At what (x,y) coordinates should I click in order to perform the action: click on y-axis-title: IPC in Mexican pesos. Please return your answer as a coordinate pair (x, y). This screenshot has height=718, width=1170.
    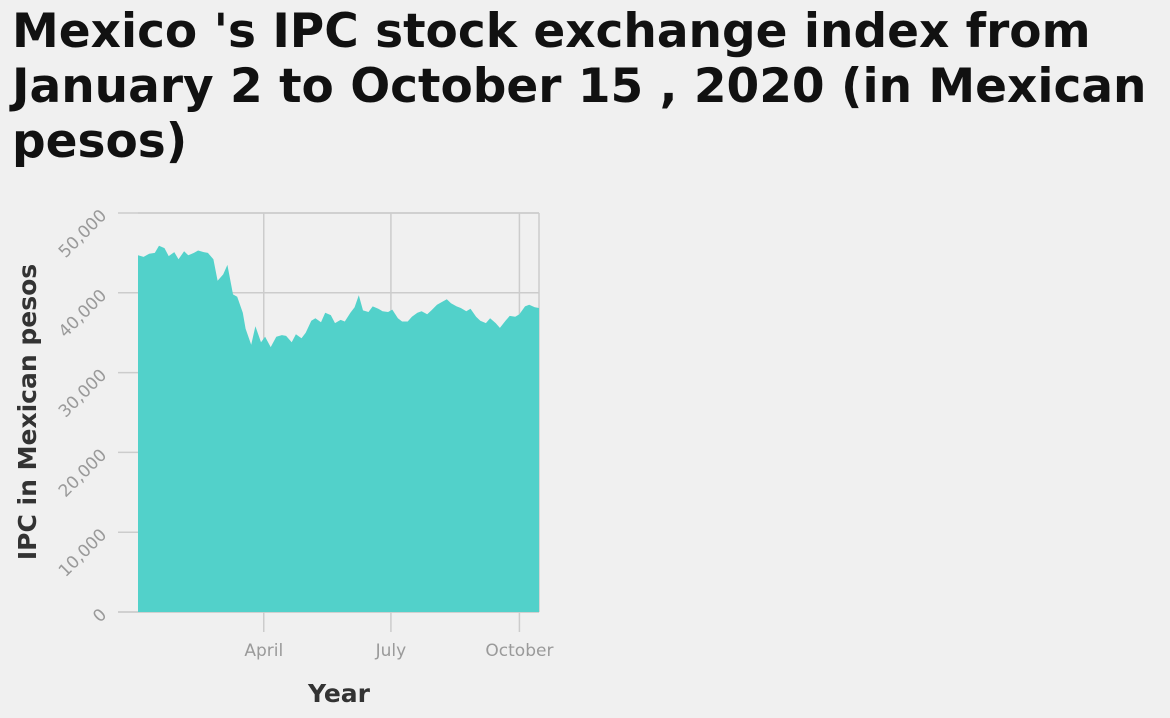
    Looking at the image, I should click on (27, 412).